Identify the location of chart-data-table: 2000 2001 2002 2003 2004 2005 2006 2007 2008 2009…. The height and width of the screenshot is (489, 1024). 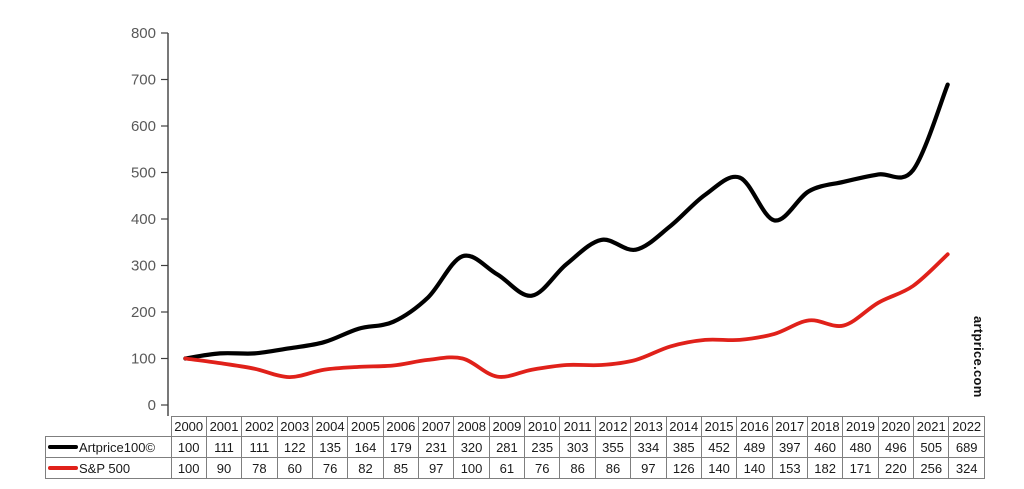
(515, 447).